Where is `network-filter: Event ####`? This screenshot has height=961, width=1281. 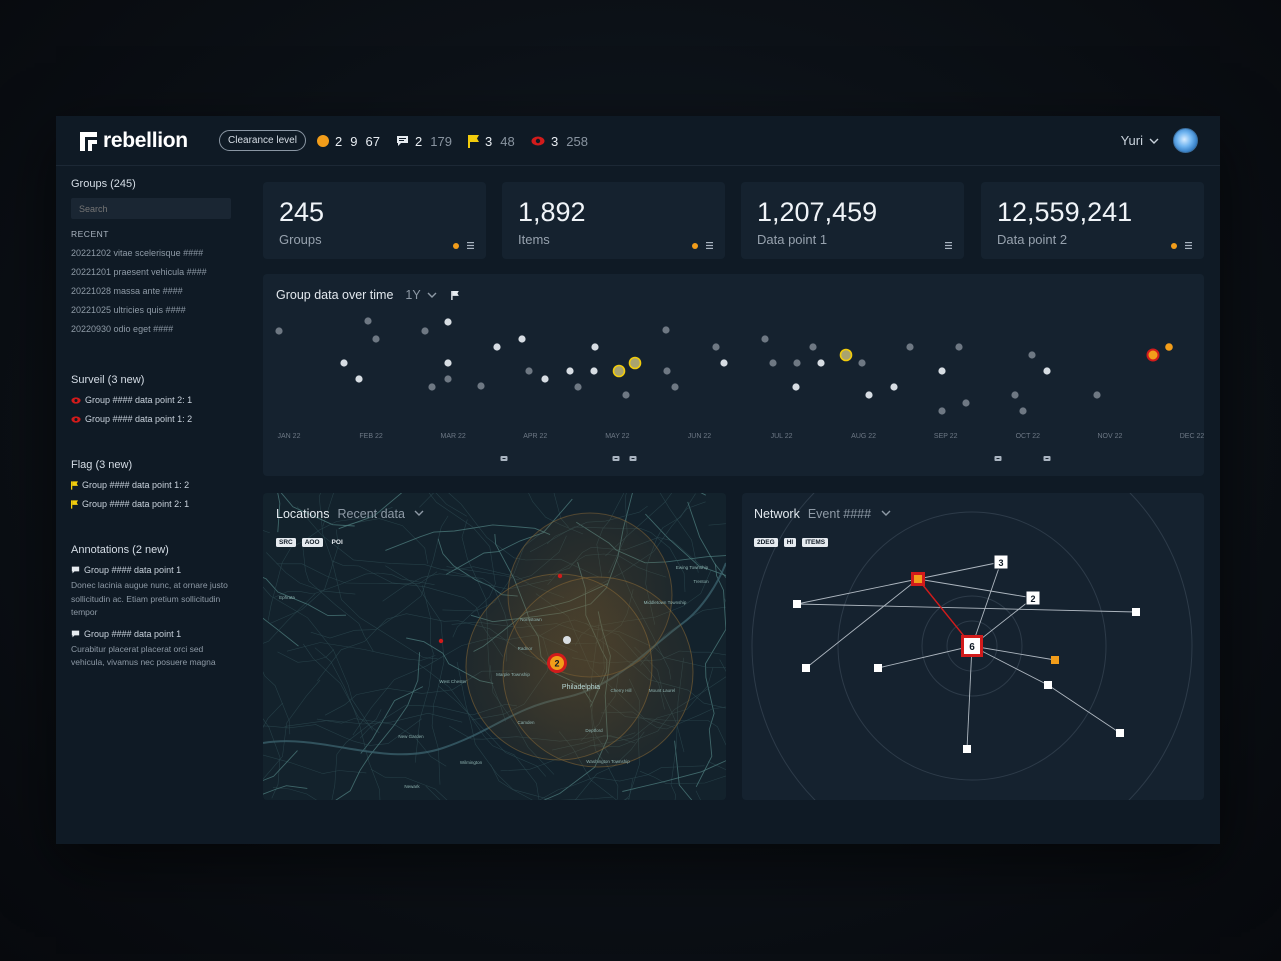
network-filter: Event #### is located at coordinates (839, 514).